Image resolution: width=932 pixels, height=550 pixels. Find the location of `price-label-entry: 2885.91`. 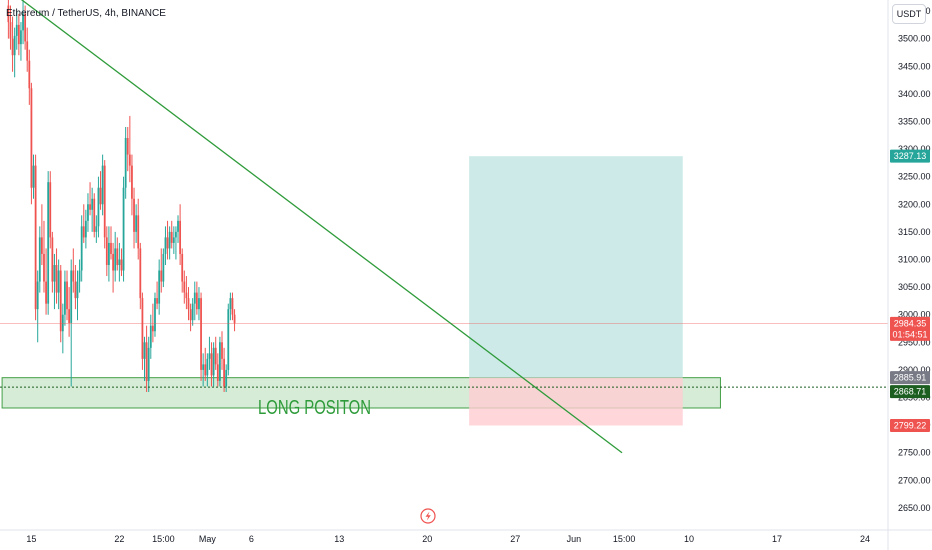

price-label-entry: 2885.91 is located at coordinates (910, 378).